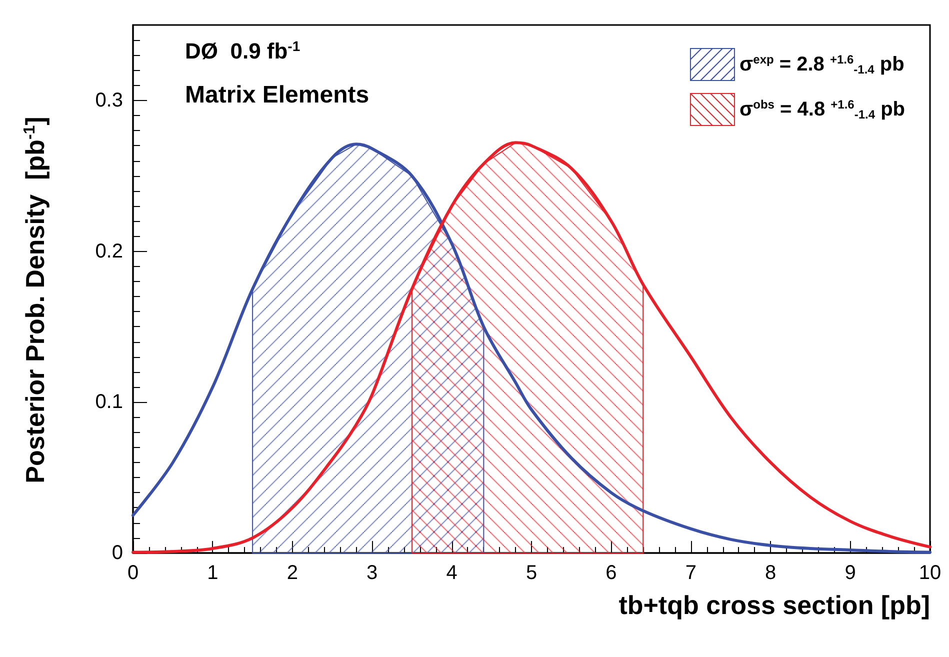 The width and height of the screenshot is (949, 657). I want to click on x-tick-label: 6, so click(611, 573).